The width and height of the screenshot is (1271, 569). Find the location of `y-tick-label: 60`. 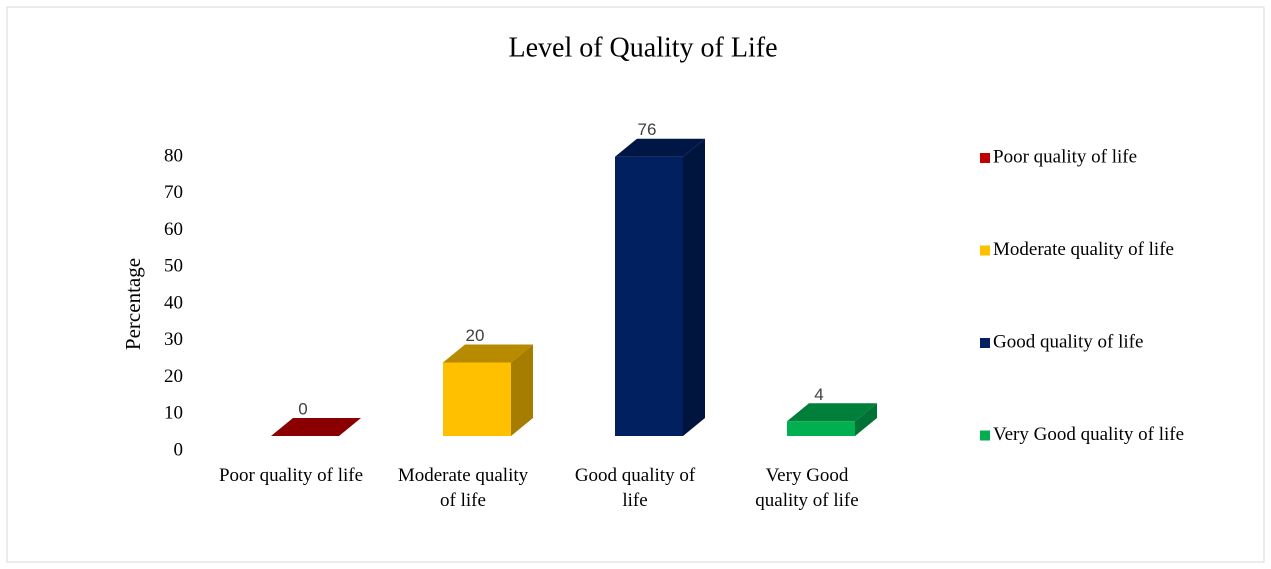

y-tick-label: 60 is located at coordinates (173, 229).